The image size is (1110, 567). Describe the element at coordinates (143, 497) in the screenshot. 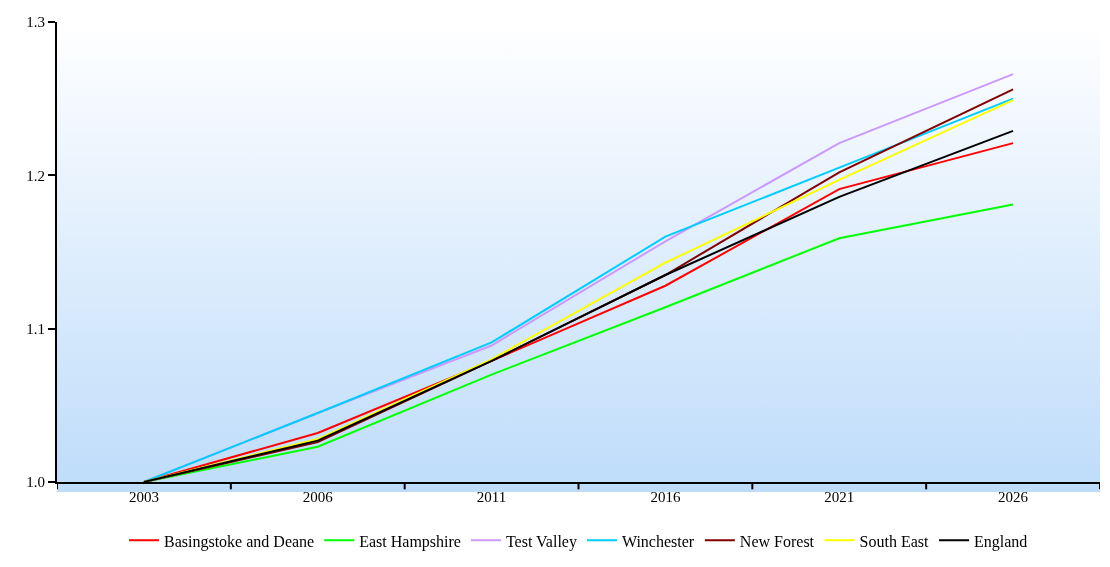

I see `x-tick-label: 2003` at that location.